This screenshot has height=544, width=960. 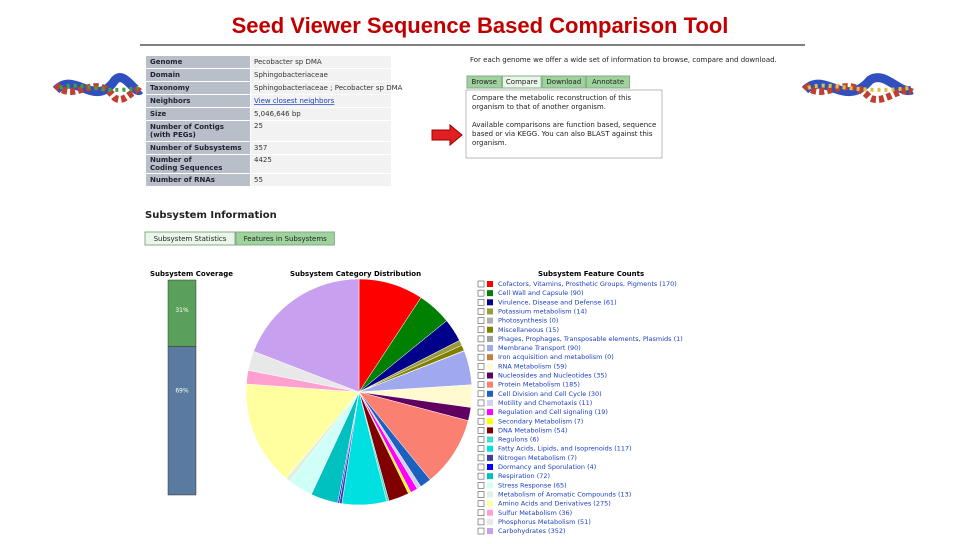 I want to click on info-box, so click(x=564, y=124).